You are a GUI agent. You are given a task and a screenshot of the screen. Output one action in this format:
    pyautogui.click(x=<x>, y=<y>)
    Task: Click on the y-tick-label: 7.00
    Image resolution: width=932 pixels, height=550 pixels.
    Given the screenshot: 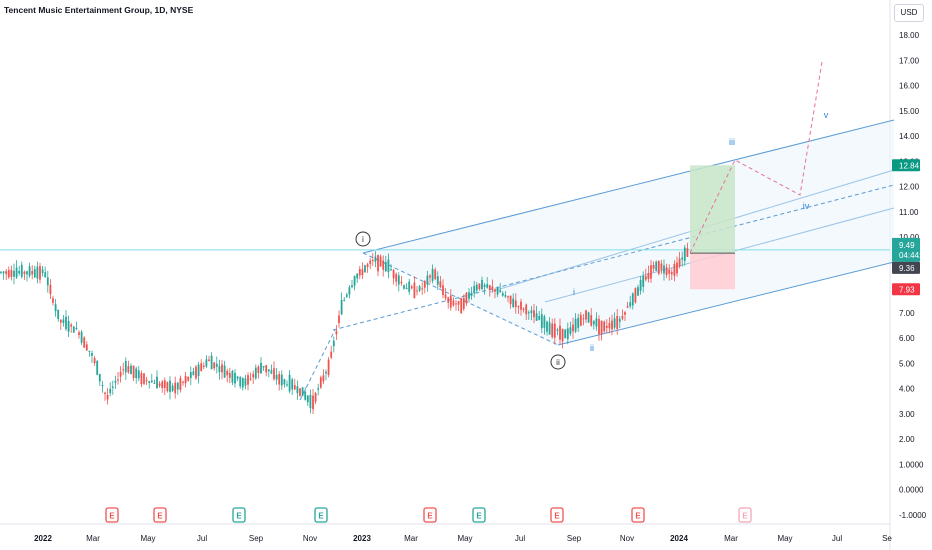 What is the action you would take?
    pyautogui.click(x=907, y=313)
    